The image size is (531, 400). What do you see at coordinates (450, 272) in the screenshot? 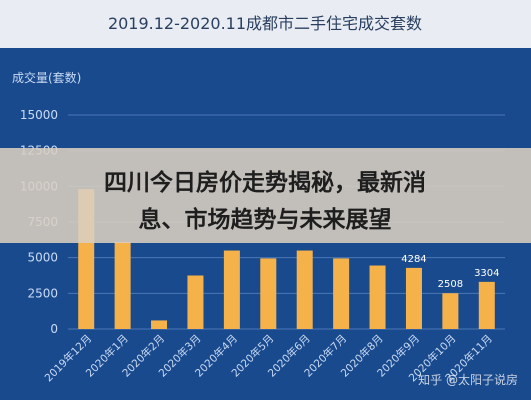
I see `data-labels: 4284 2508 3304` at bounding box center [450, 272].